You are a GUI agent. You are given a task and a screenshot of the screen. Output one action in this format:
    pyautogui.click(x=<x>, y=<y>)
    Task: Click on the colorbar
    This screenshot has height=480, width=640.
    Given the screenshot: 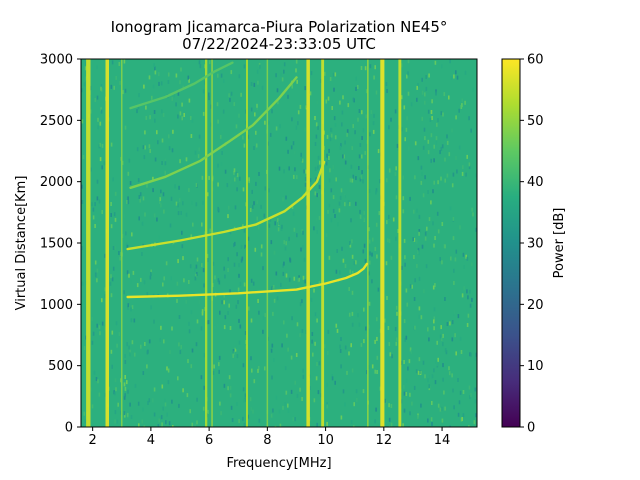 What is the action you would take?
    pyautogui.click(x=511, y=243)
    